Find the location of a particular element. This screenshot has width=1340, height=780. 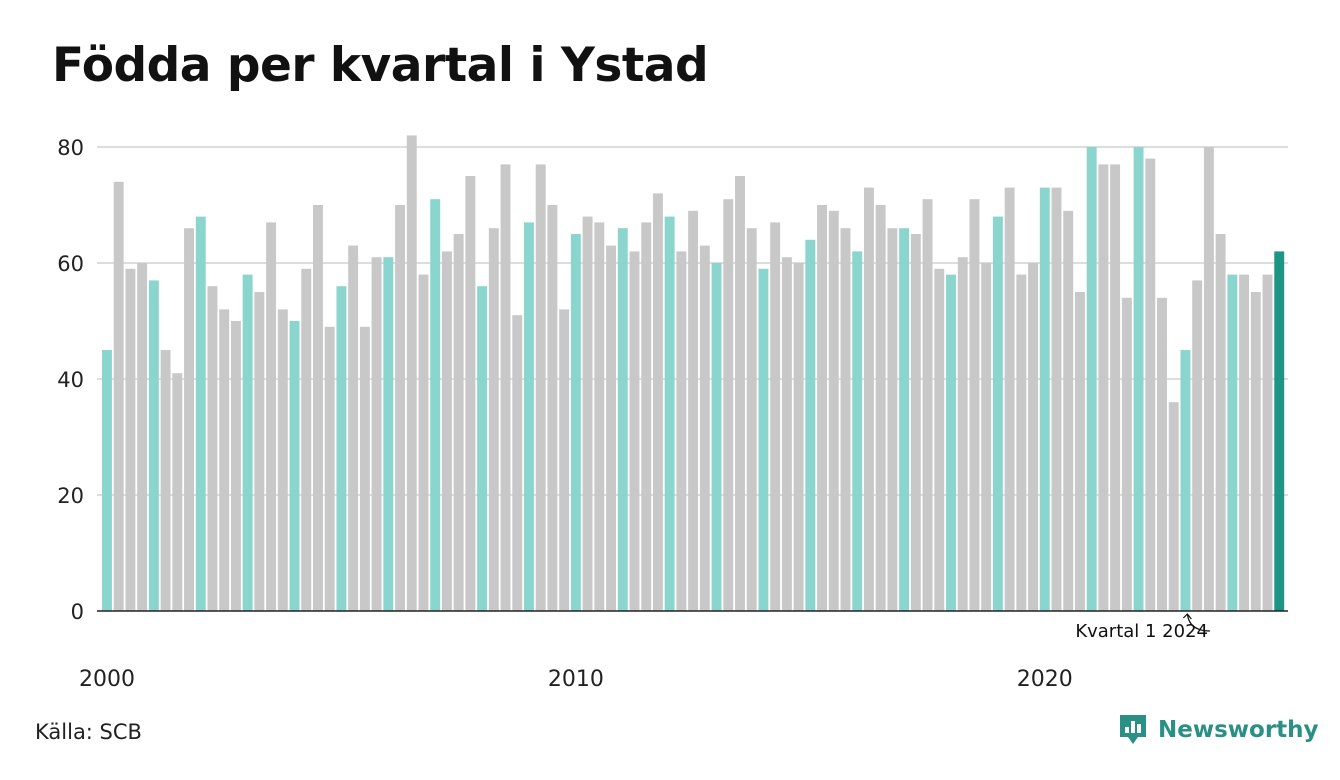

x-tick-label: 2010 is located at coordinates (576, 679).